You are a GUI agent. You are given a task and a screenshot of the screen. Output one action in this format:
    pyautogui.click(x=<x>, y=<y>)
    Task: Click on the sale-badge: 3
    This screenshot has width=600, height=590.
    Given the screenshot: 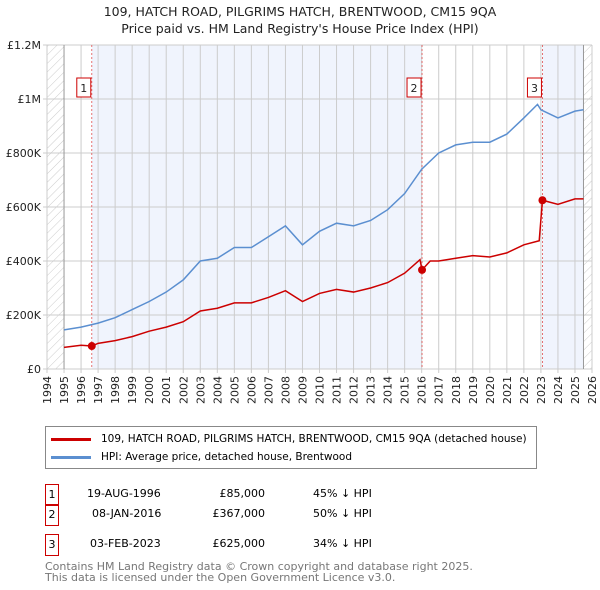 What is the action you would take?
    pyautogui.click(x=52, y=545)
    